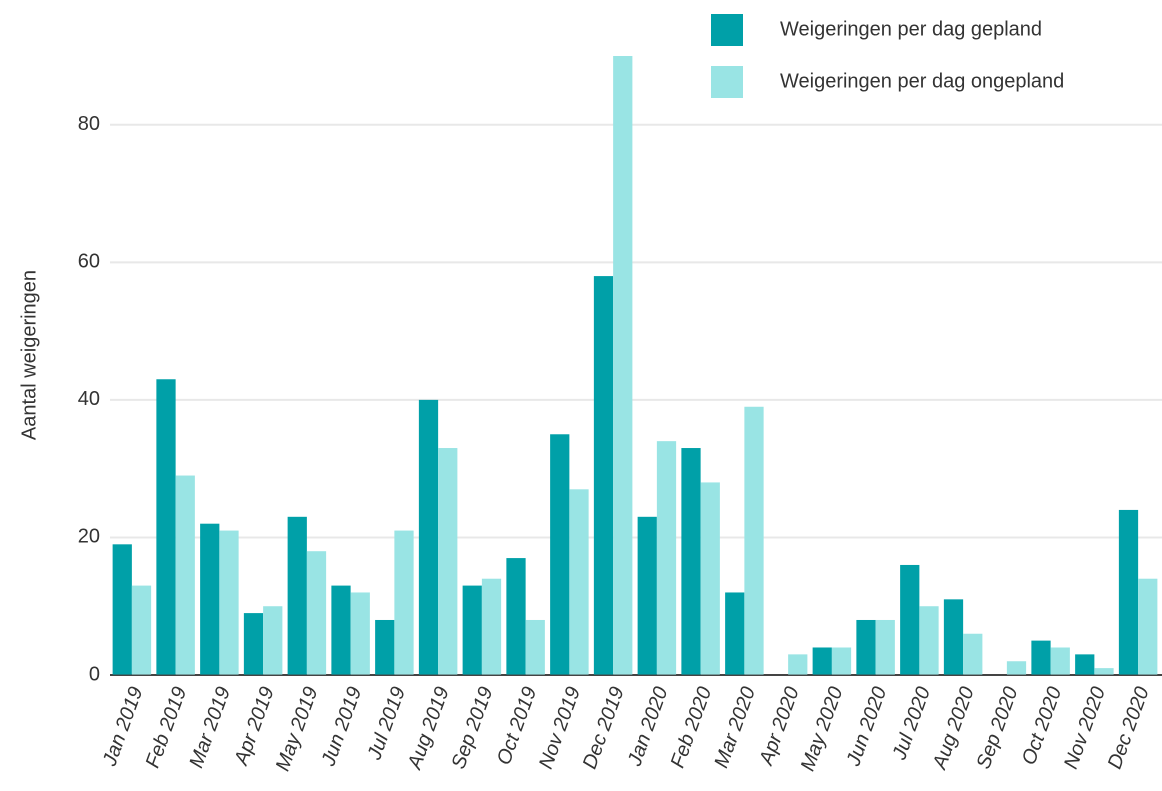 This screenshot has width=1162, height=791. Describe the element at coordinates (254, 726) in the screenshot. I see `x-tick-label: Apr 2019` at that location.